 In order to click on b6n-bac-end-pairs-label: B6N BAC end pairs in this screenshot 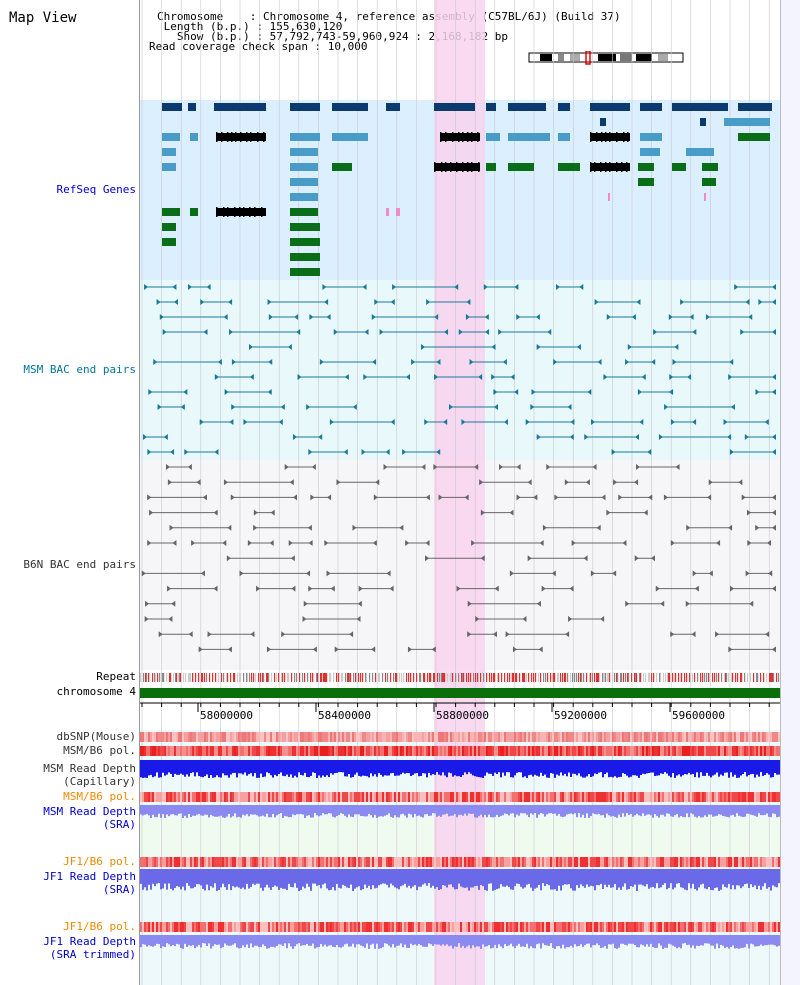, I will do `click(79, 564)`.